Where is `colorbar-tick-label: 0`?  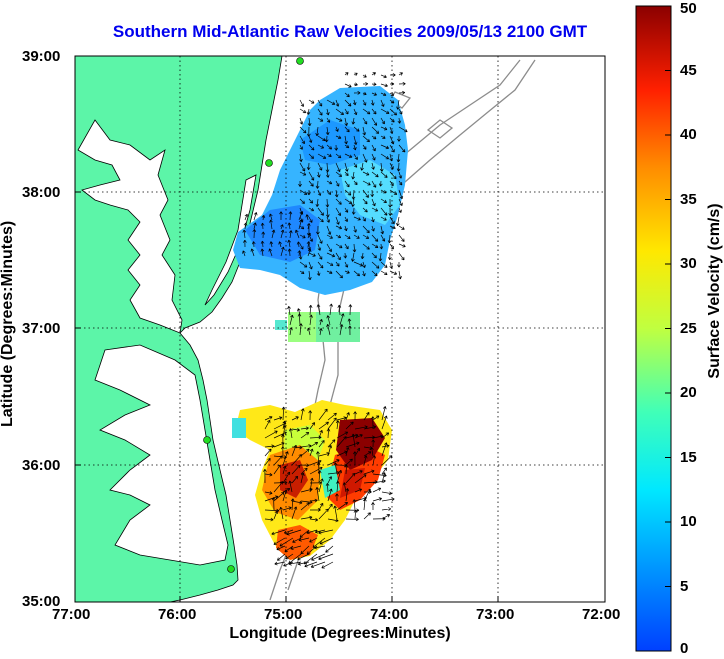 colorbar-tick-label: 0 is located at coordinates (684, 648).